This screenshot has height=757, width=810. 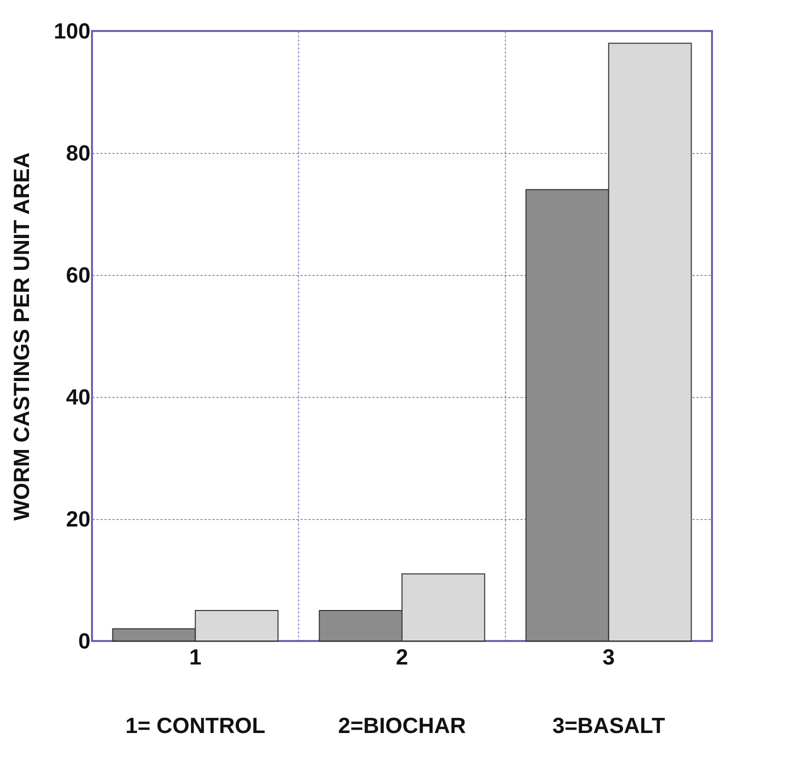 What do you see at coordinates (609, 725) in the screenshot?
I see `text: 3=BASALT` at bounding box center [609, 725].